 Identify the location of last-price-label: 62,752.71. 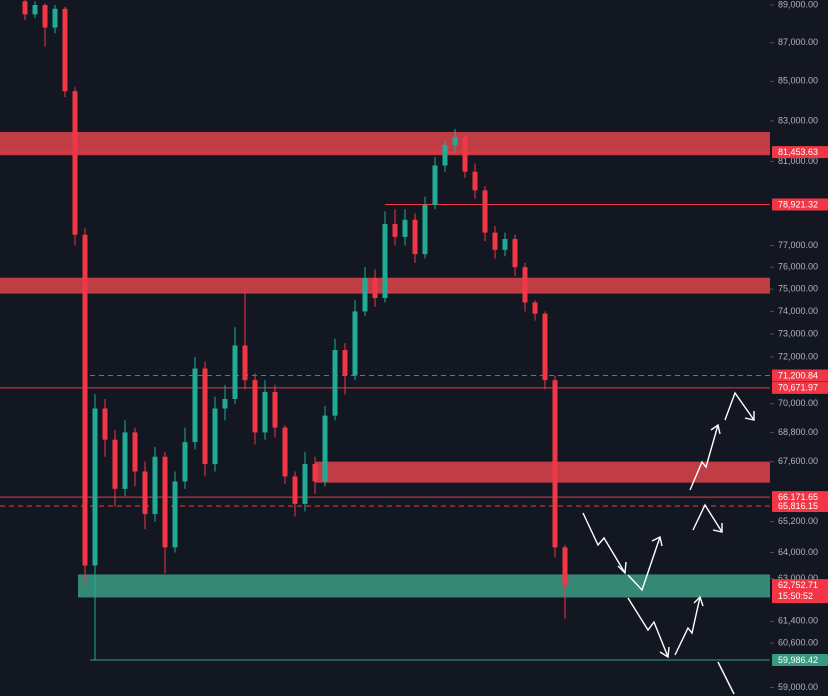
(798, 585).